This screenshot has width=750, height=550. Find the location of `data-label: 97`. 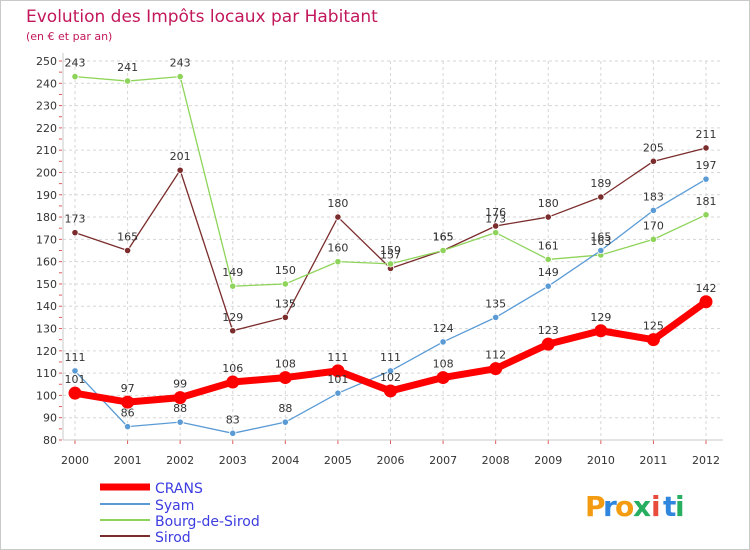

data-label: 97 is located at coordinates (128, 388).